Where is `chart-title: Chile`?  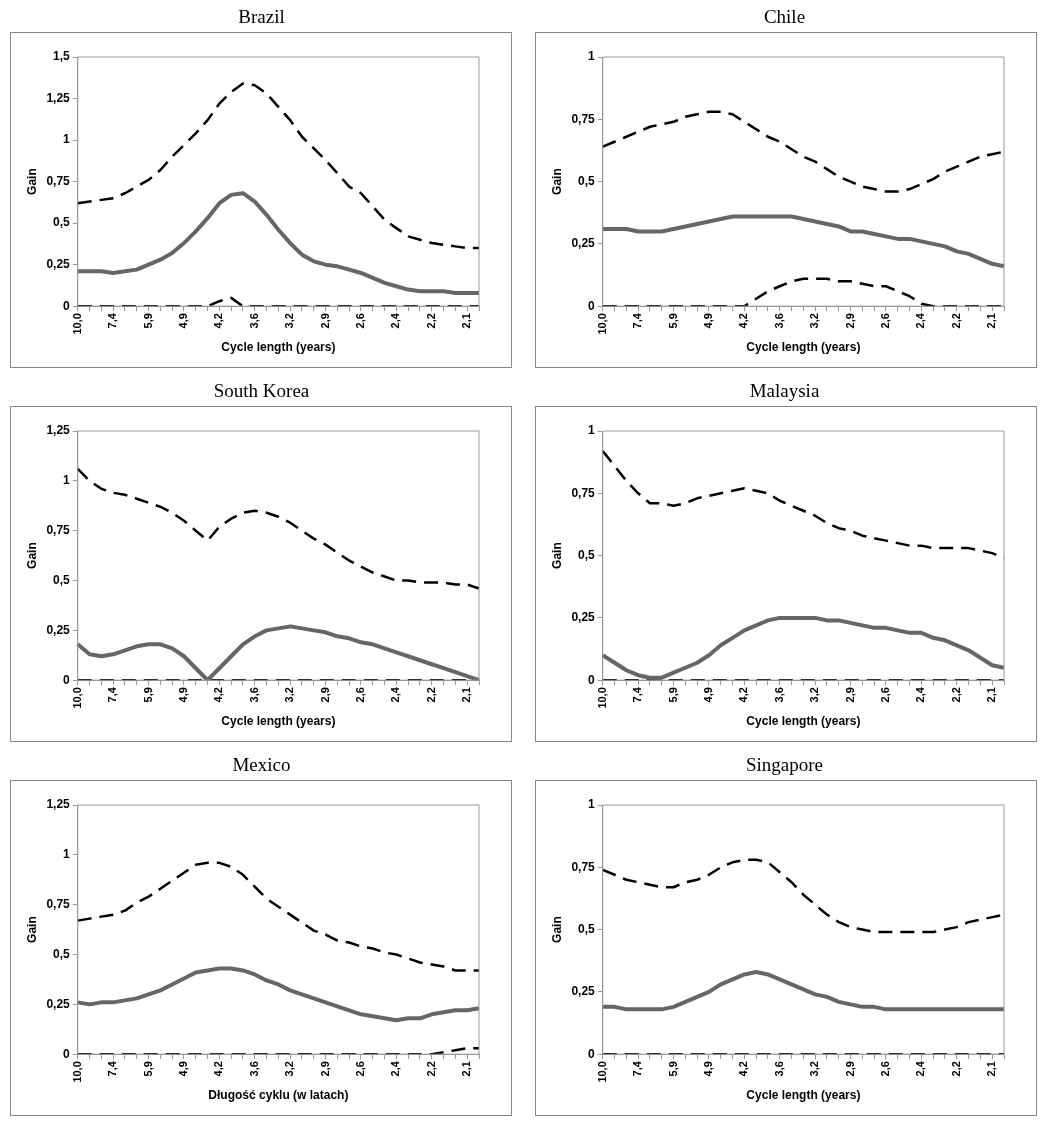 chart-title: Chile is located at coordinates (784, 17).